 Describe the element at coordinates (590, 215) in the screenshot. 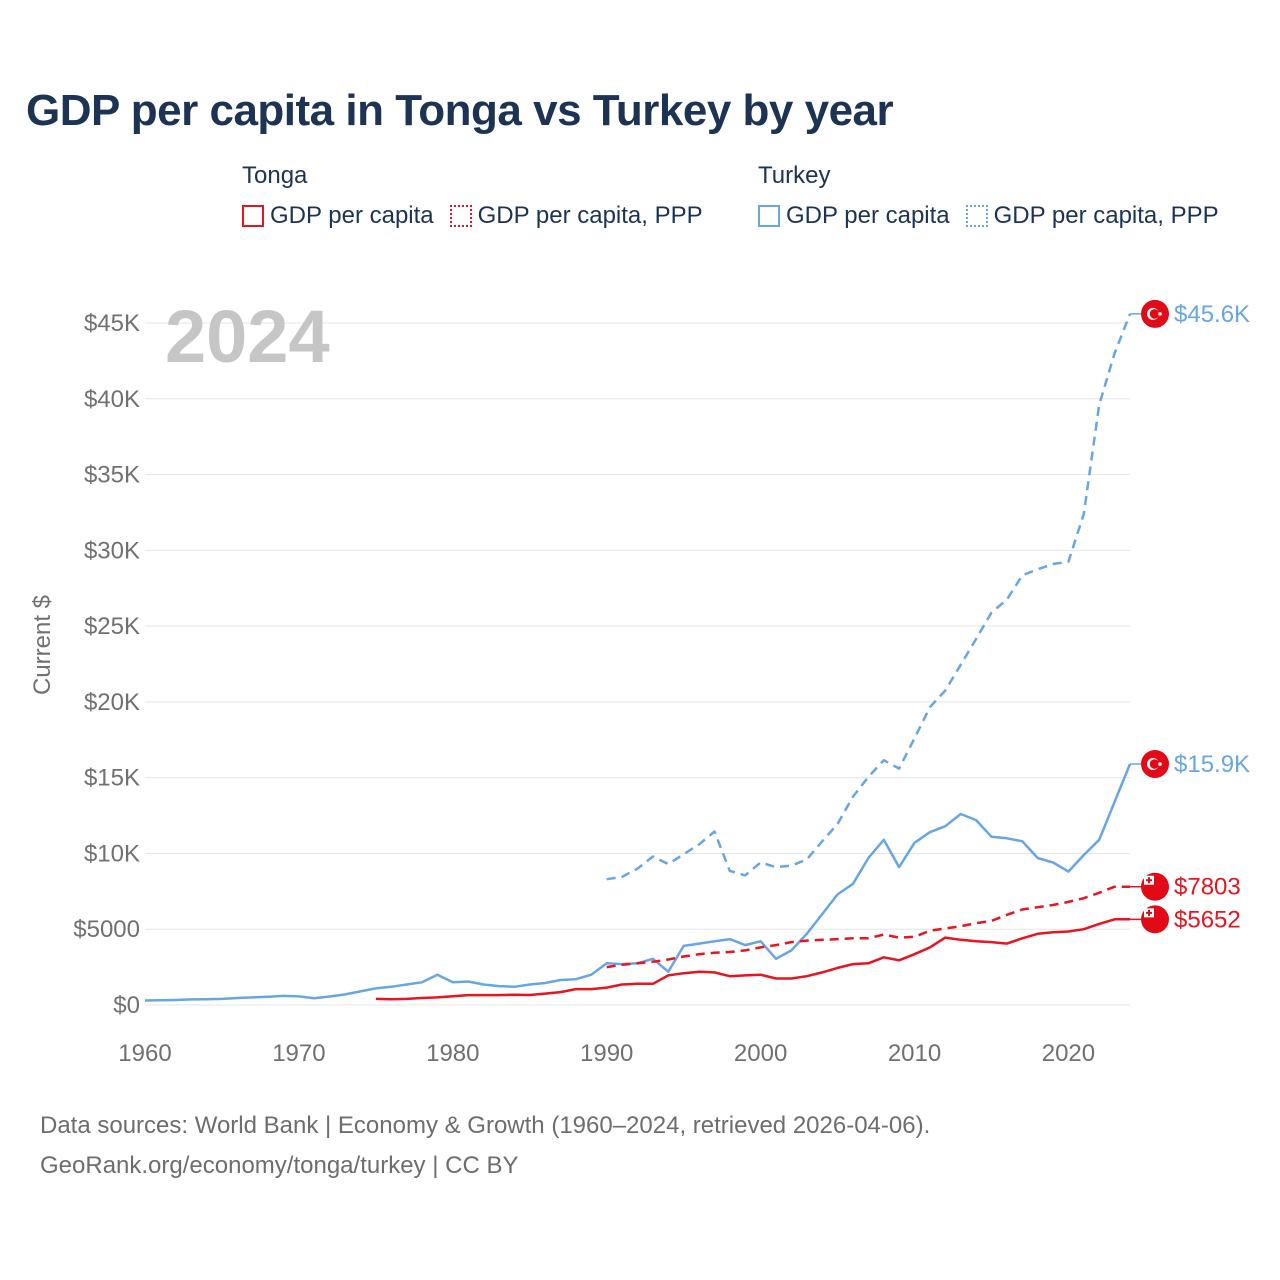

I see `legend-tonga-gdp-ppp-label: GDP per capita, PPP` at that location.